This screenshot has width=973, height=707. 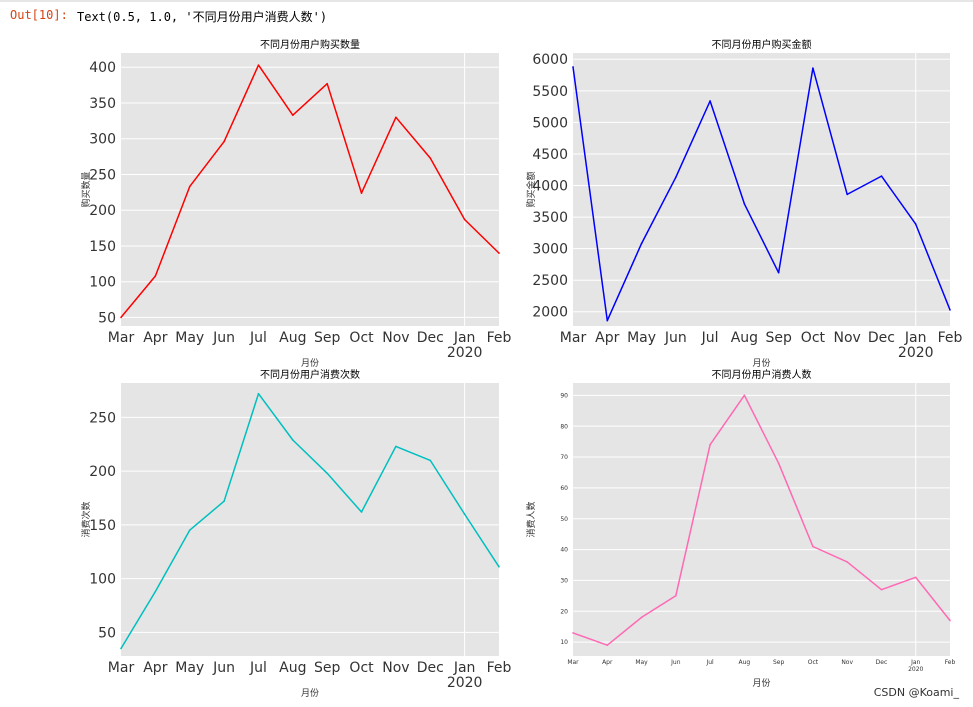 What do you see at coordinates (550, 92) in the screenshot?
I see `y-tick-label: 5500` at bounding box center [550, 92].